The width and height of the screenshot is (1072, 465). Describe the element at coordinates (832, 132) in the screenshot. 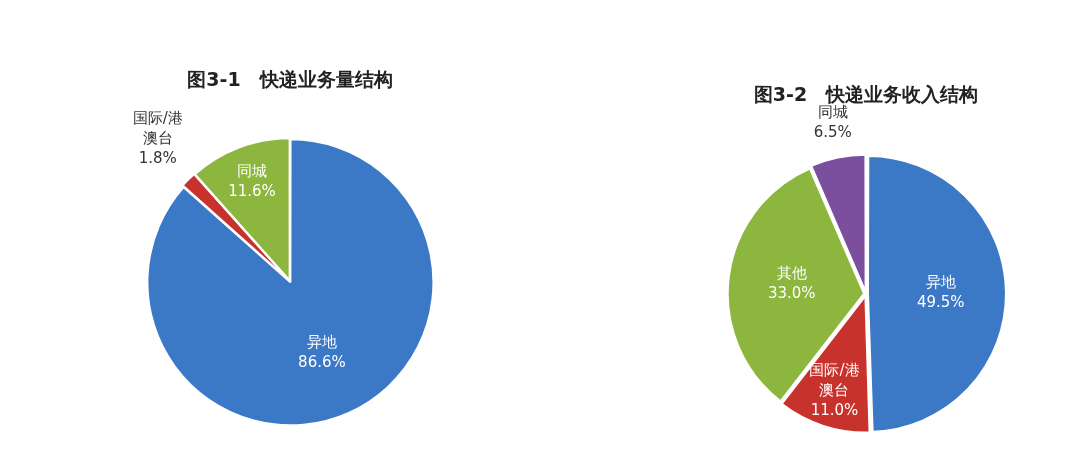

I see `data-label: 6.5%` at that location.